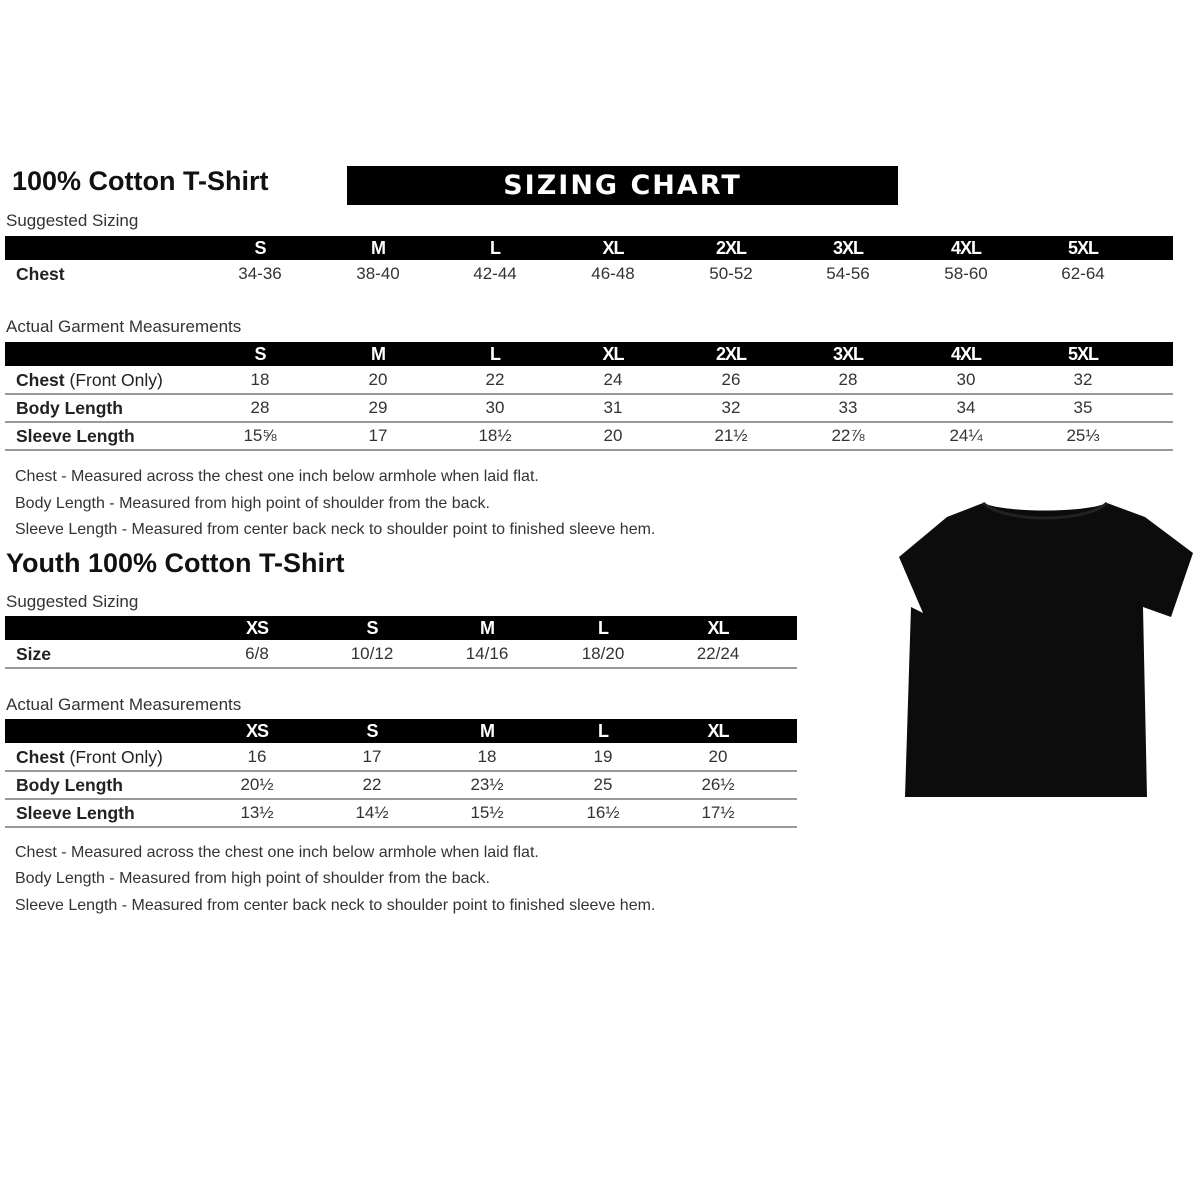  What do you see at coordinates (175, 563) in the screenshot?
I see `youth-title: Youth 100% Cotton T-Shirt` at bounding box center [175, 563].